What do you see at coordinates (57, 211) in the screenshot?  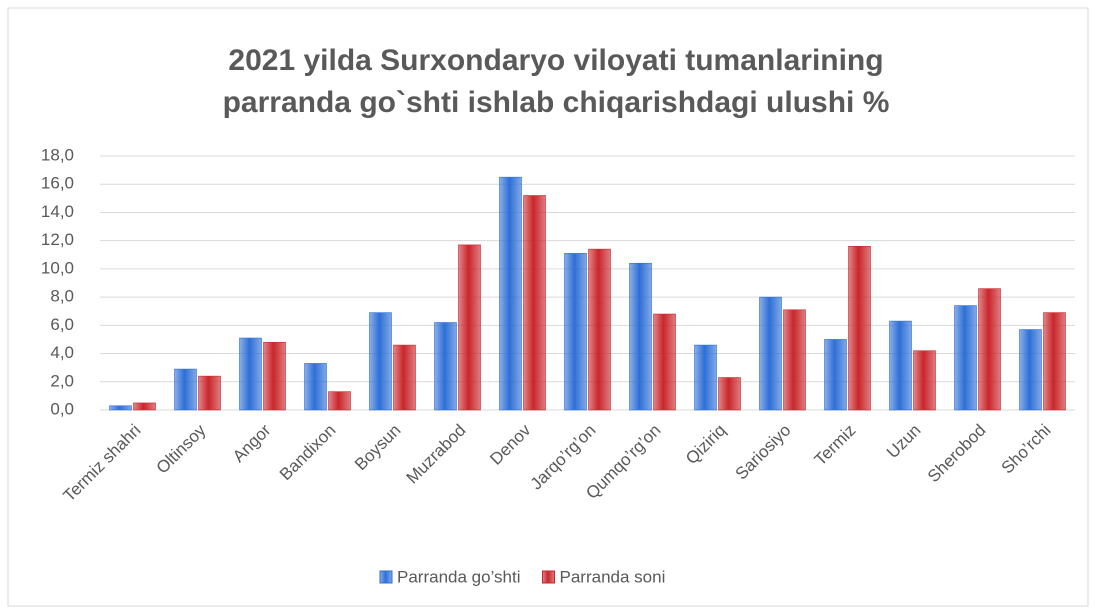 I see `y-tick-label: 14,0` at bounding box center [57, 211].